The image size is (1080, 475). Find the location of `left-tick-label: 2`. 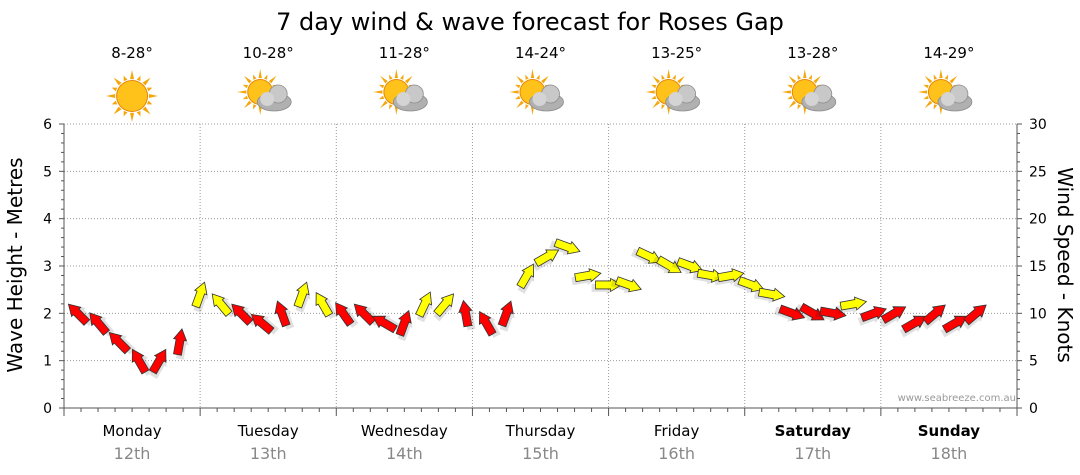

left-tick-label: 2 is located at coordinates (47, 314).